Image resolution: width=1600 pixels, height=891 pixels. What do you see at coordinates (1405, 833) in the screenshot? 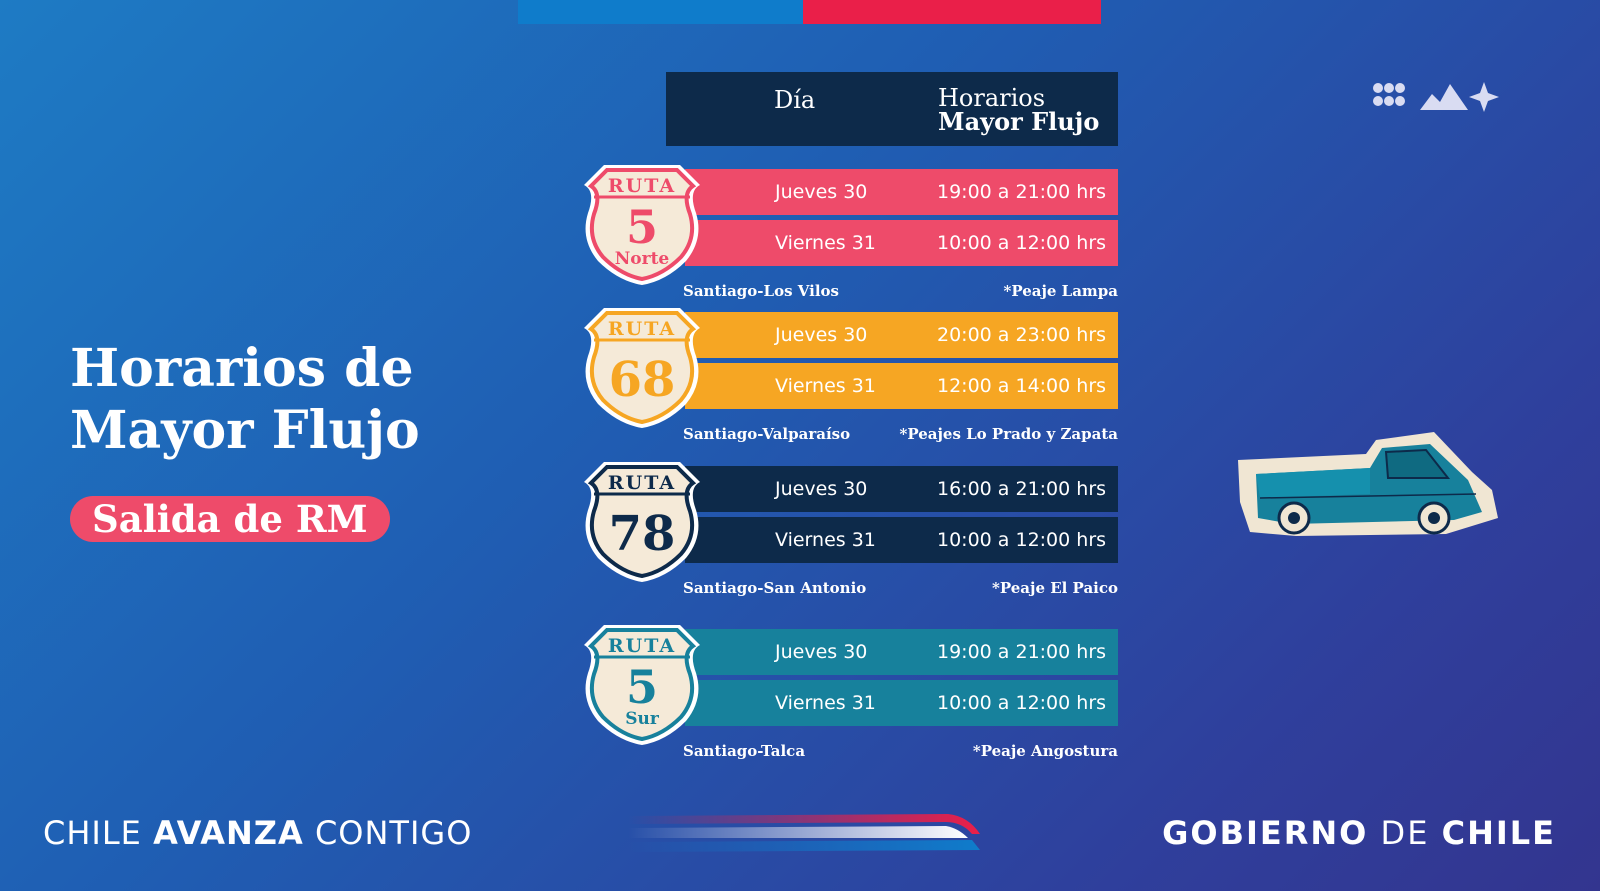
I see `footer-right-mid: DE` at bounding box center [1405, 833].